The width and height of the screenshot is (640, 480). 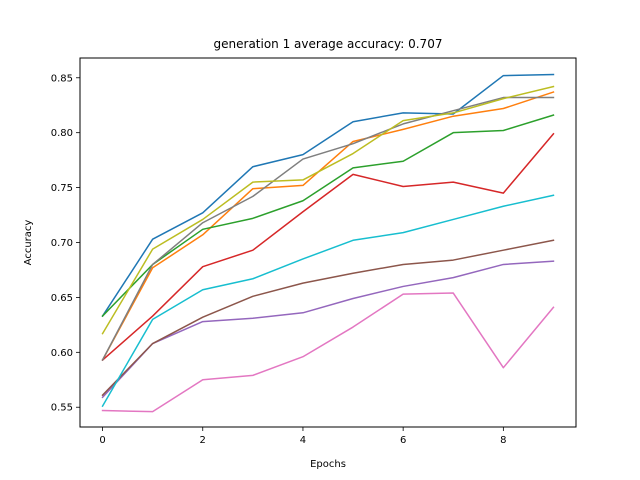 What do you see at coordinates (328, 464) in the screenshot?
I see `x-axis-label: Epochs` at bounding box center [328, 464].